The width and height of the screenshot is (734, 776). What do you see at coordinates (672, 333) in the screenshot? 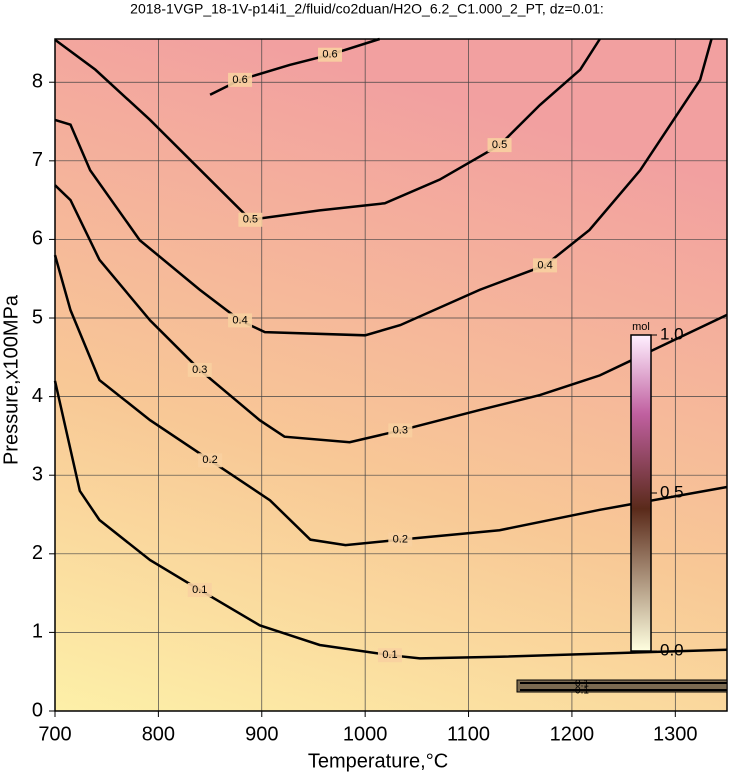
I see `colorbar-tick-label: 1.0` at bounding box center [672, 333].